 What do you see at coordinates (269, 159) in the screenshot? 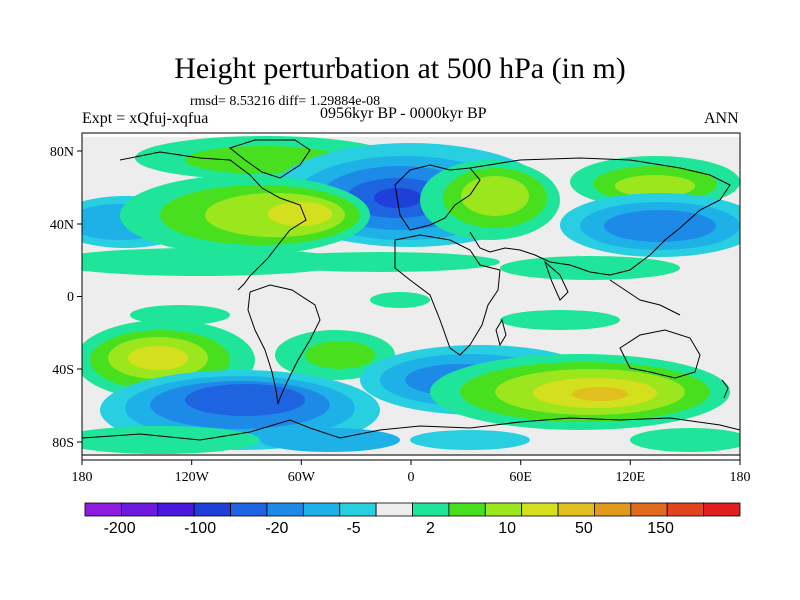
I see `coast-greenland` at bounding box center [269, 159].